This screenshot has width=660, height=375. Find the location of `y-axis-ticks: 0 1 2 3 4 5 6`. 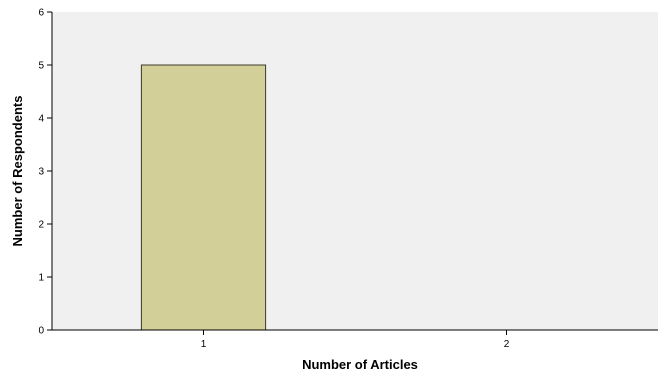

y-axis-ticks: 0 1 2 3 4 5 6 is located at coordinates (45, 172).